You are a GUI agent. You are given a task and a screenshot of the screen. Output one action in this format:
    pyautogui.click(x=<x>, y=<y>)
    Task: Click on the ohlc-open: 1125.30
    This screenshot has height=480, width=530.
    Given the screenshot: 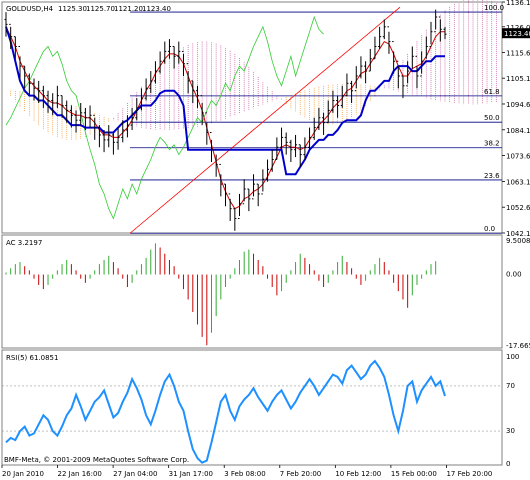 What is the action you would take?
    pyautogui.click(x=72, y=9)
    